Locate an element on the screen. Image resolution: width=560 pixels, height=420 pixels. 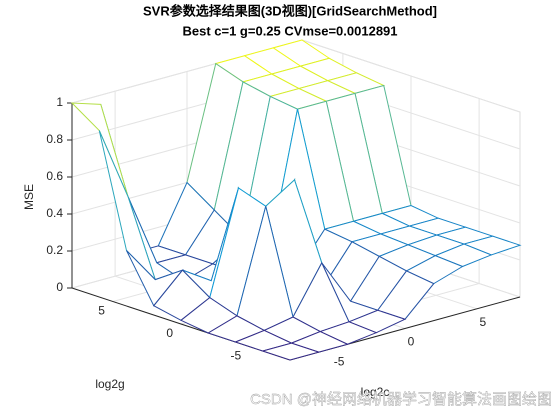
y-tick-label: 0 is located at coordinates (169, 333).